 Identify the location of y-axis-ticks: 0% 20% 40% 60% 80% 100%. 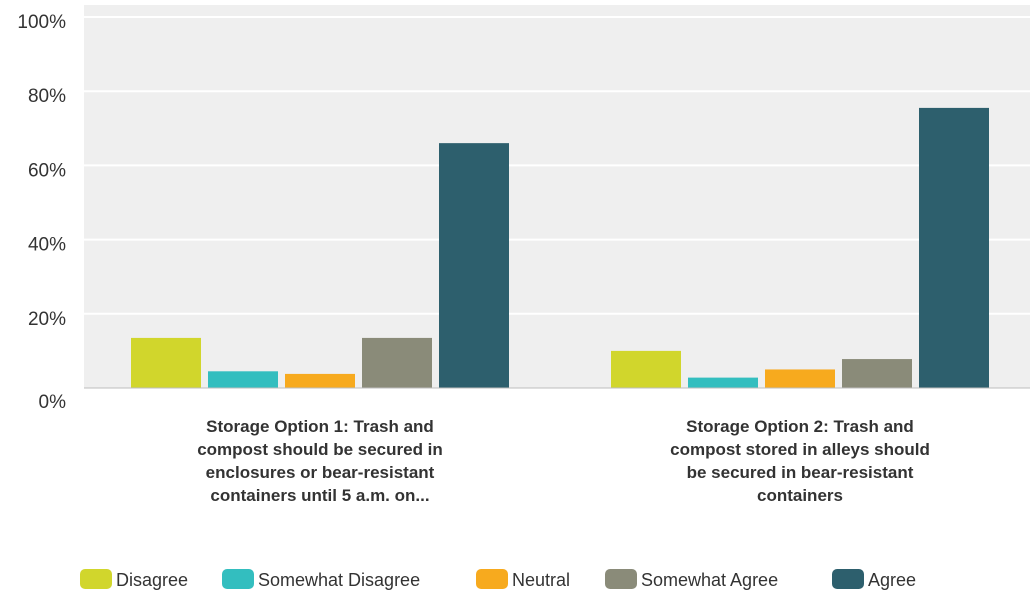
(41, 212).